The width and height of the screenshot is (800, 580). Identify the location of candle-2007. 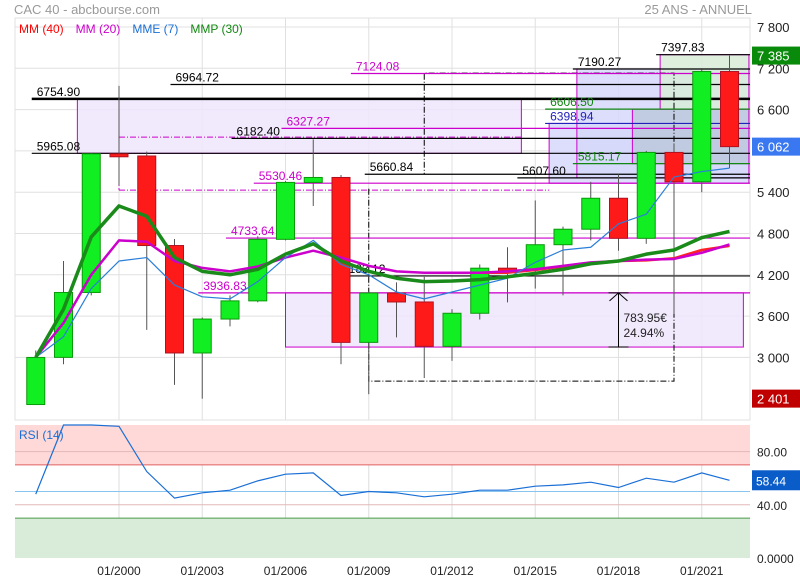
(313, 179).